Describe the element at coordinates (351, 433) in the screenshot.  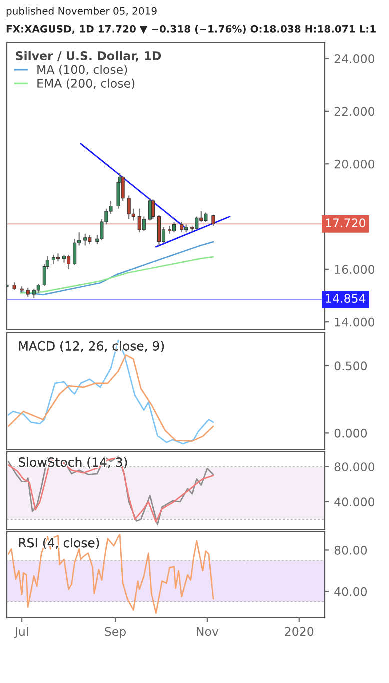
I see `y-tick-label: 0.000` at that location.